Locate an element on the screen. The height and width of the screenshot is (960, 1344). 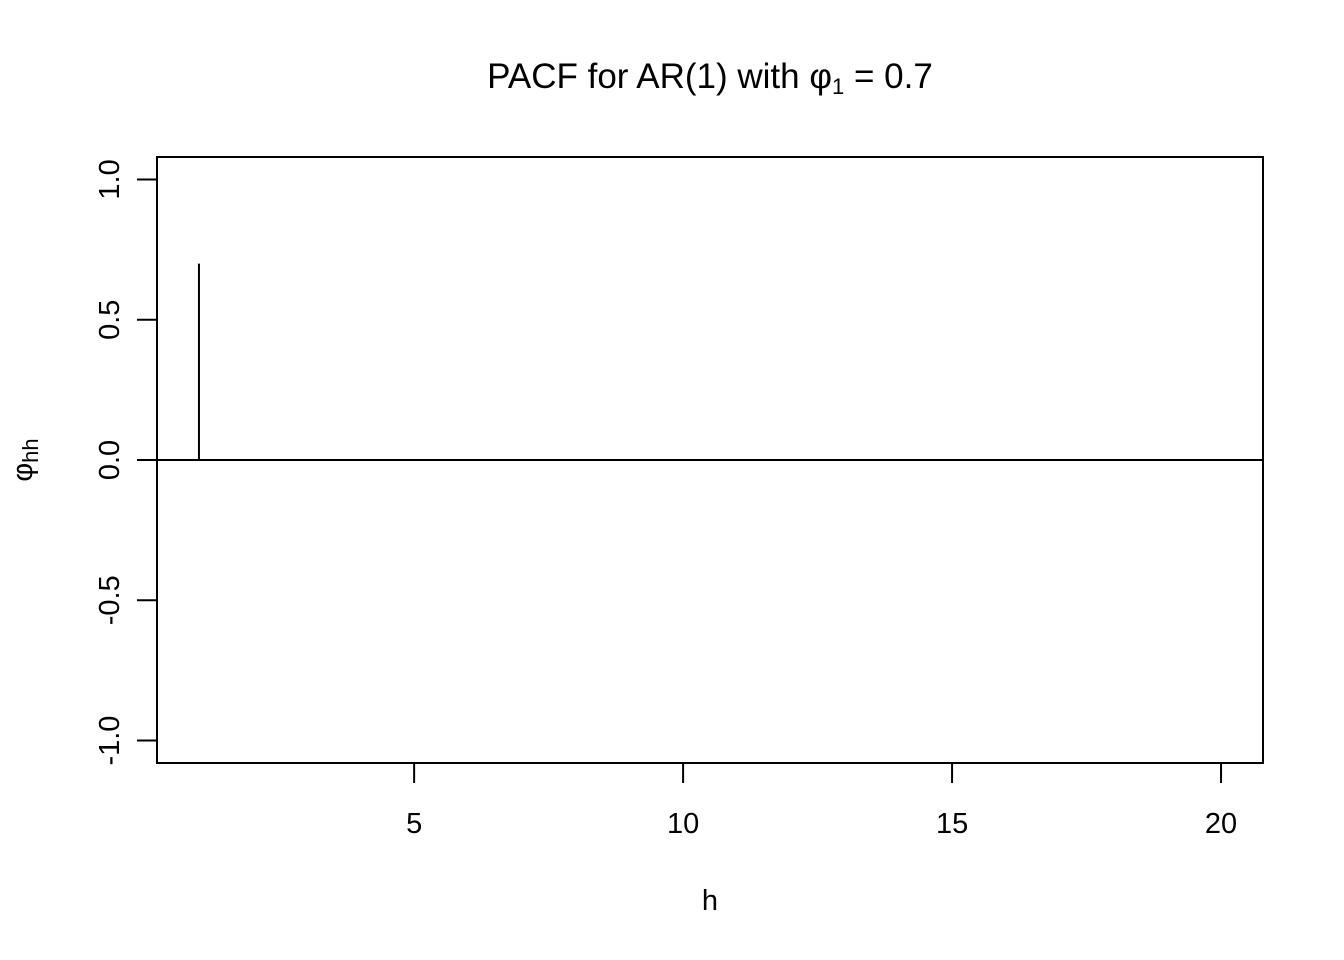
y-tick-label-1.0: 1.0 is located at coordinates (110, 179).